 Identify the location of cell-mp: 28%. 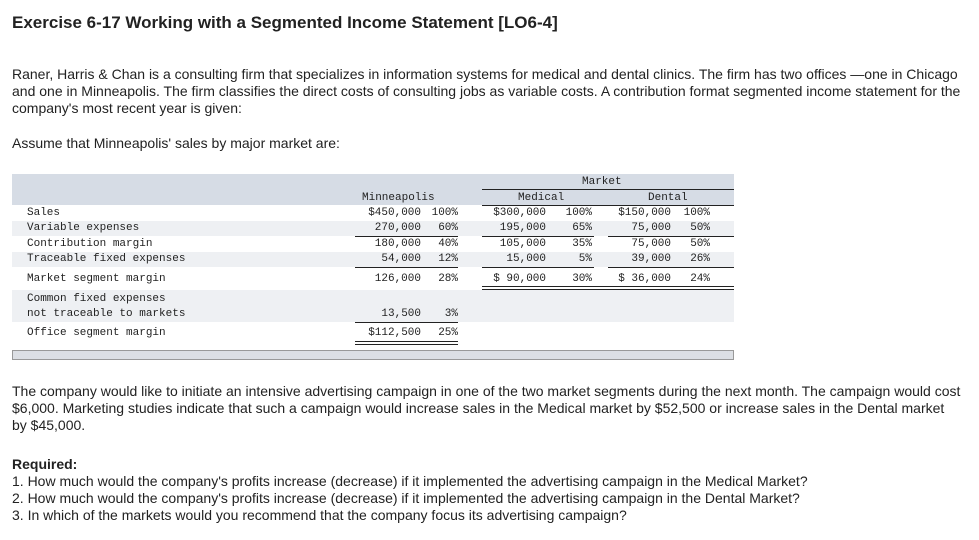
(448, 279).